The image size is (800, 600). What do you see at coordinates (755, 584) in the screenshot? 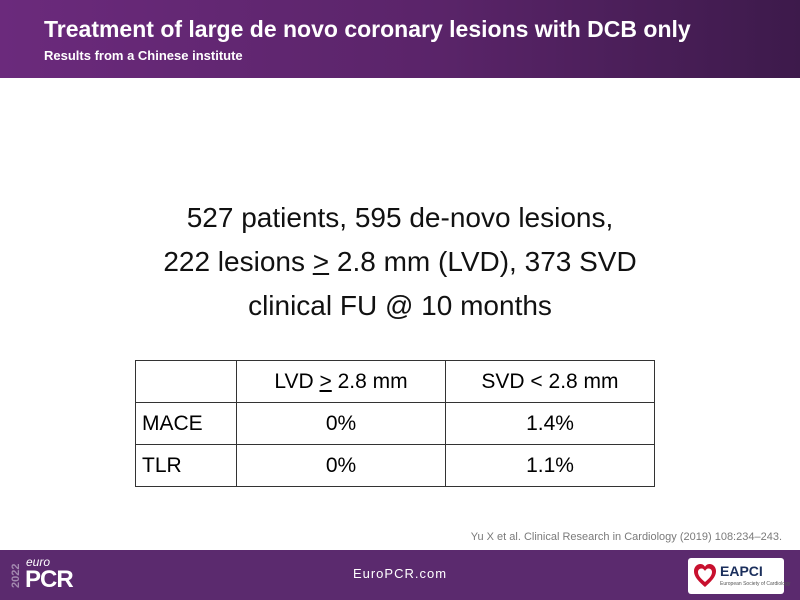
I see `eapci-subtitle: European Society of Cardiology` at bounding box center [755, 584].